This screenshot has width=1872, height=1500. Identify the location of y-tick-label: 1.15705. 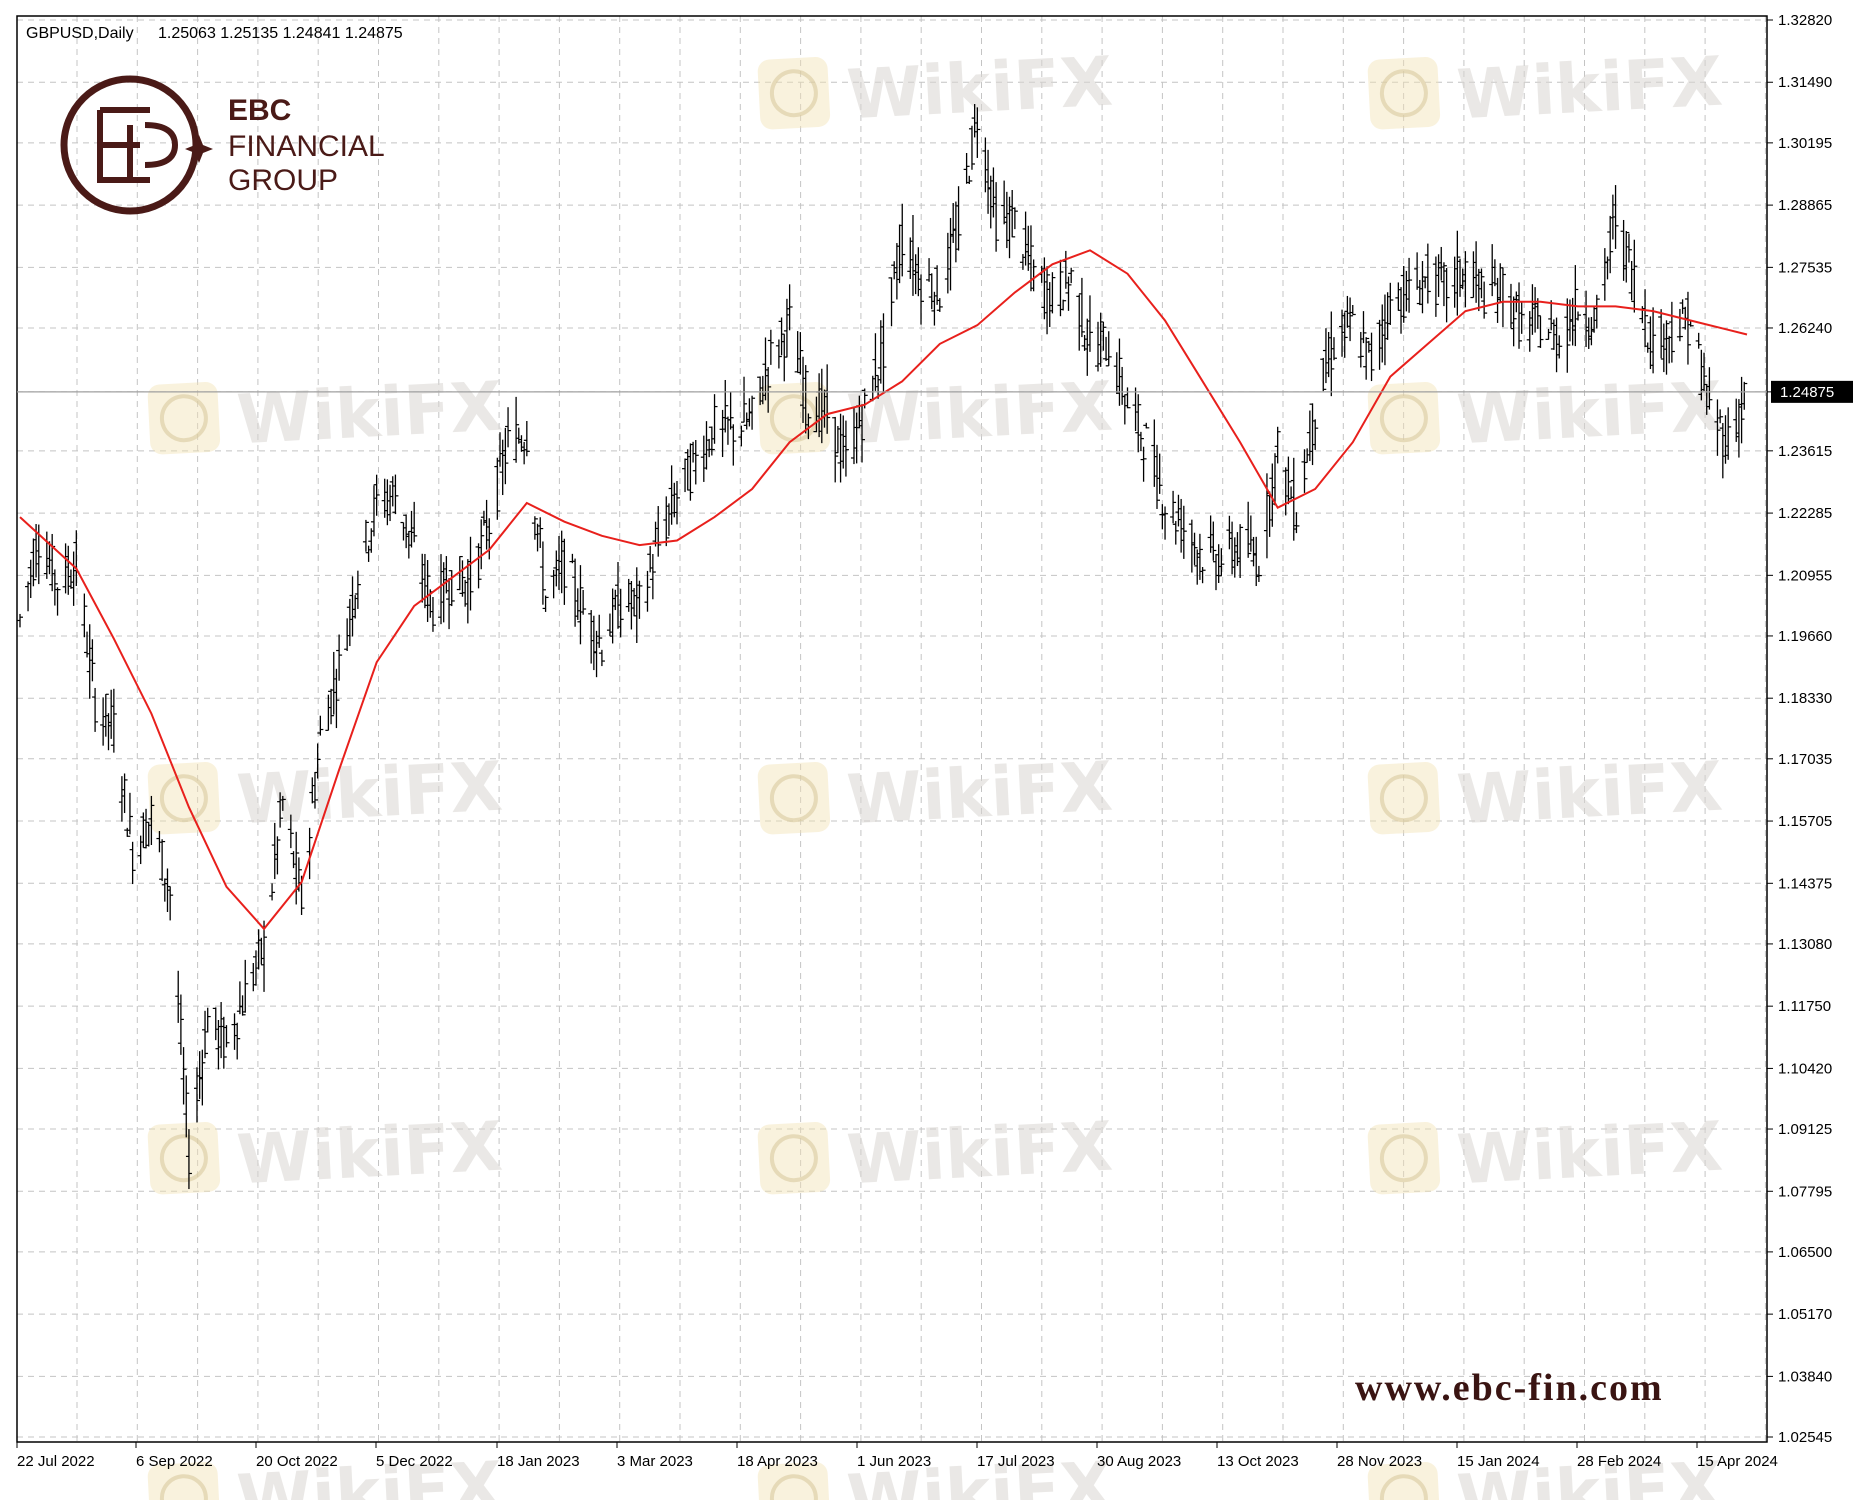
(1805, 821).